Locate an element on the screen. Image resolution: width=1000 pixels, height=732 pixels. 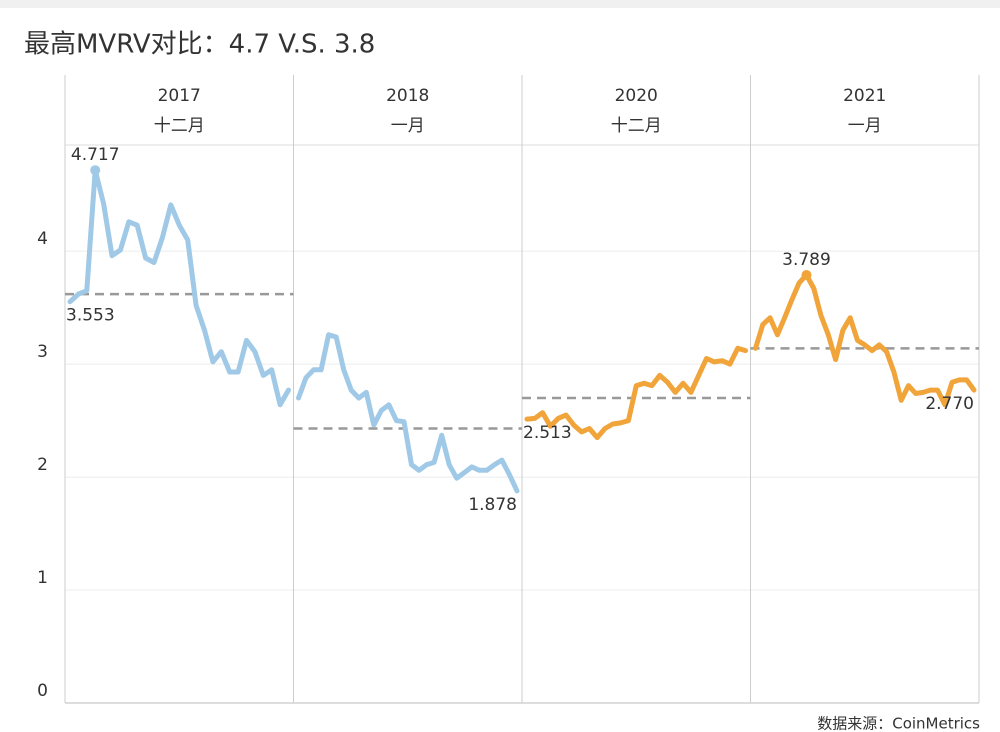
data-label: 1.878 is located at coordinates (492, 505).